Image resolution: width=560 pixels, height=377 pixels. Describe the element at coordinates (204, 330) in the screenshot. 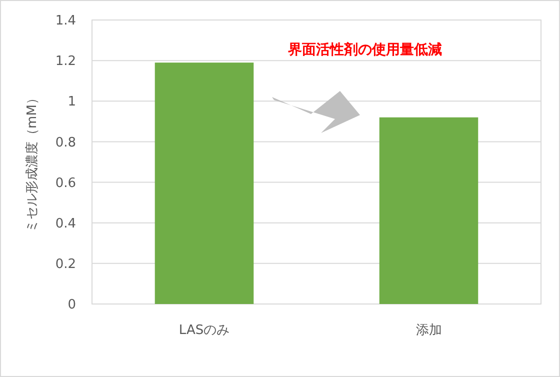

I see `x-tick-label: LASのみ` at that location.